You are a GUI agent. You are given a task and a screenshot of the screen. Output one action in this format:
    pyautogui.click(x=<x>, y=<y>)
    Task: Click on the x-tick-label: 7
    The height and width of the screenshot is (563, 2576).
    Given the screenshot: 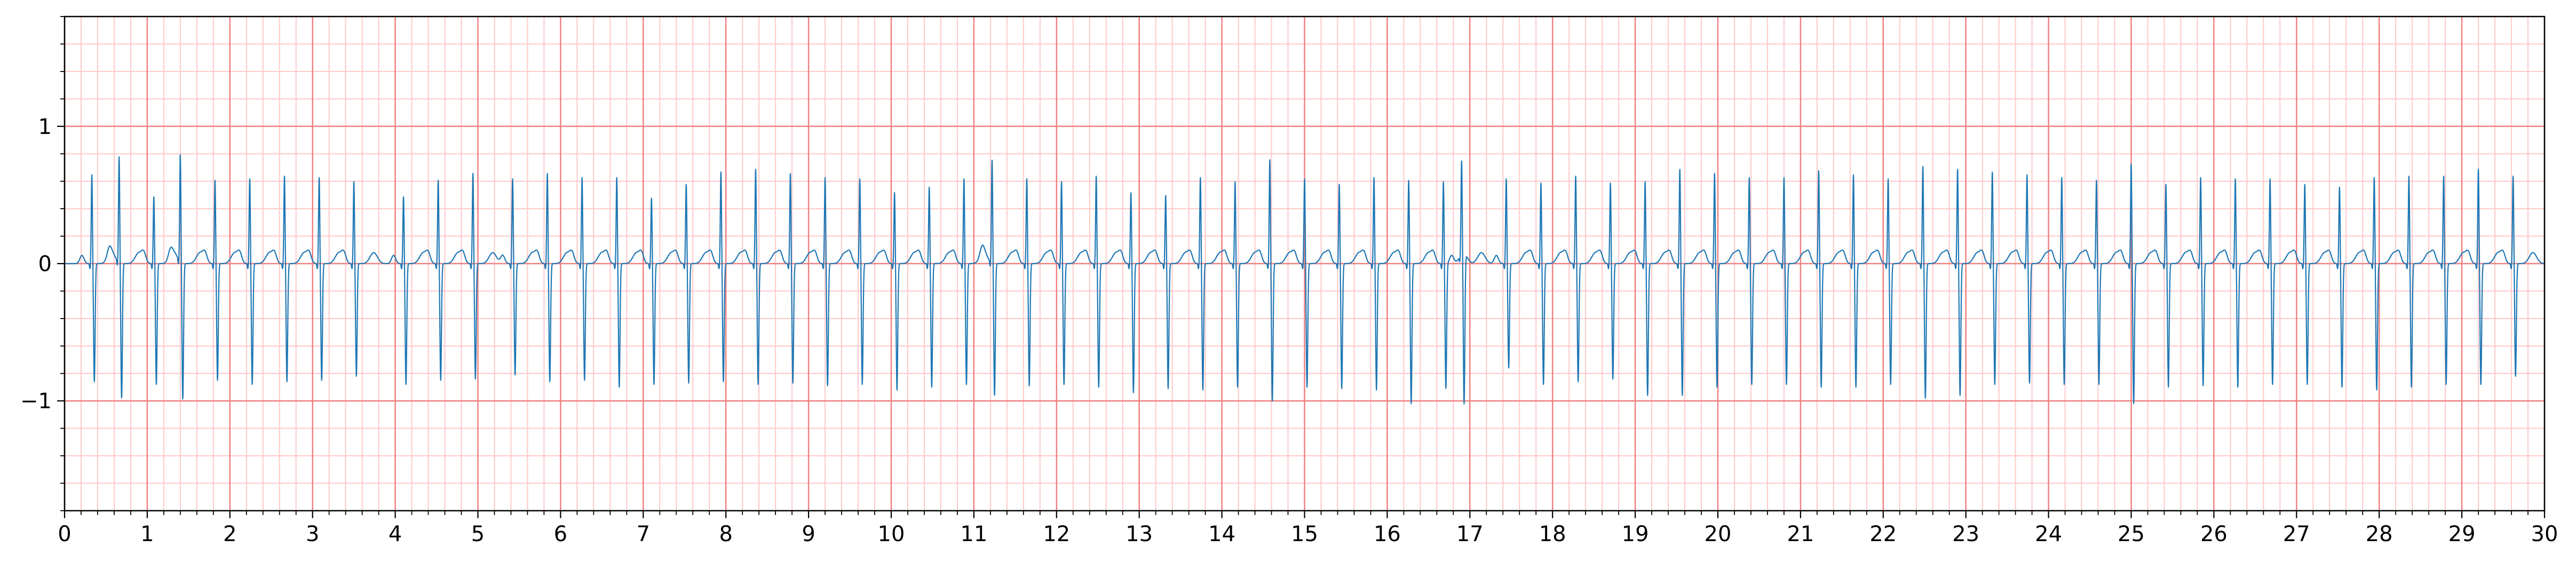 What is the action you would take?
    pyautogui.click(x=643, y=534)
    